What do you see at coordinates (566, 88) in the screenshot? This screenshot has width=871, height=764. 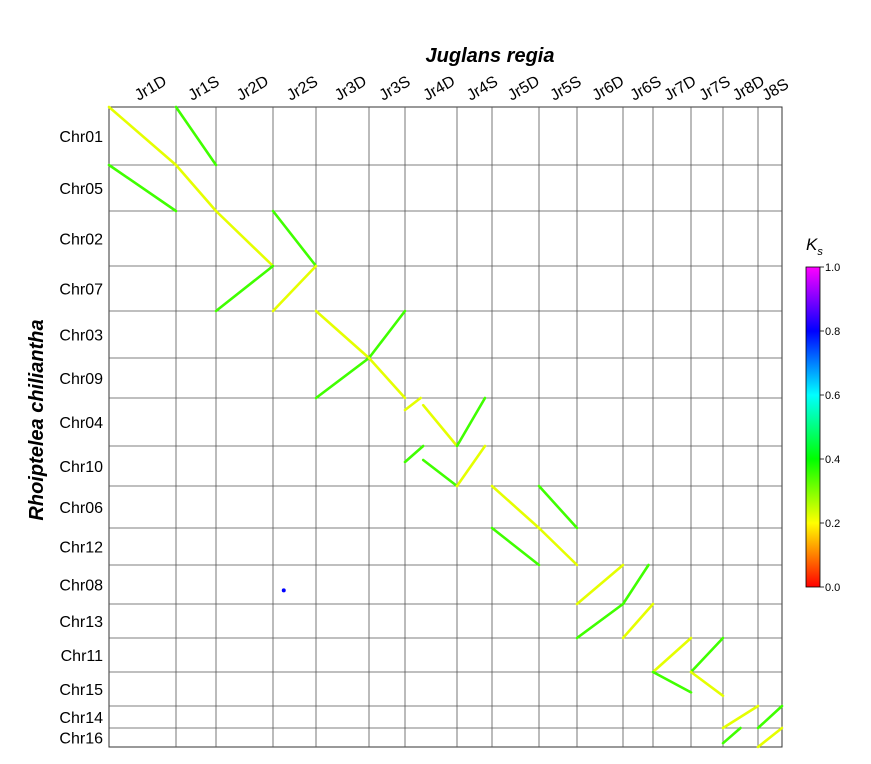 I see `x-tick-label: Jr5S` at bounding box center [566, 88].